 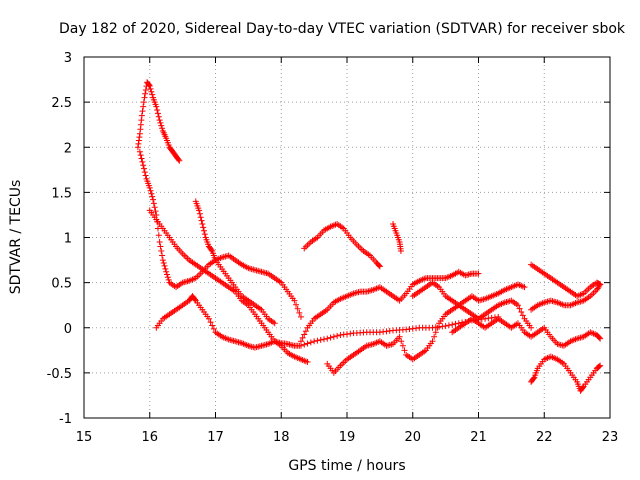 I want to click on y-tick-label: 2.5, so click(x=61, y=103).